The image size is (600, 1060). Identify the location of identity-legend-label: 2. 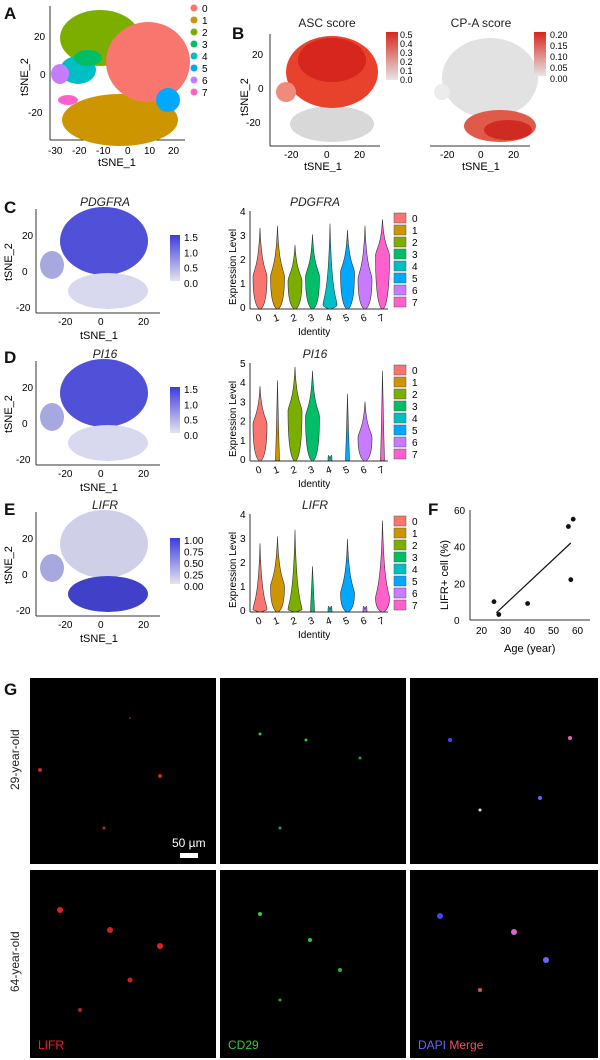
(415, 546).